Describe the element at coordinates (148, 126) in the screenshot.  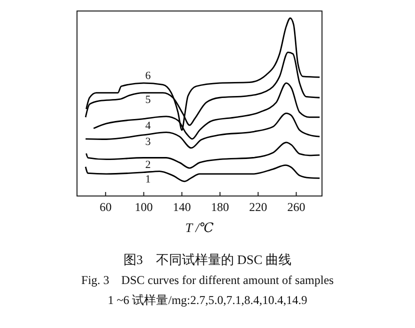
I see `series-label: 4` at that location.